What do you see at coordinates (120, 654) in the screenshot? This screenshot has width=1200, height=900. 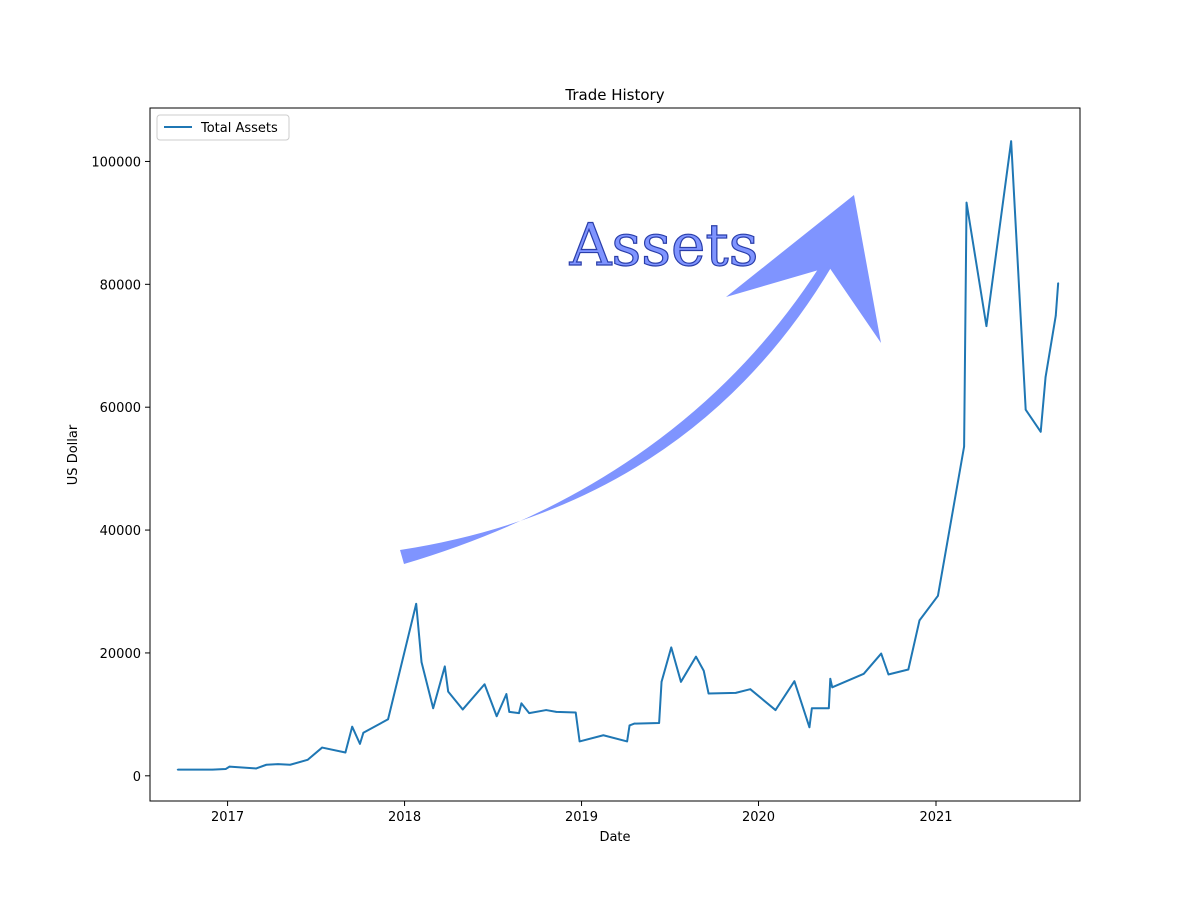 I see `y-tick-label-20000: 20000` at bounding box center [120, 654].